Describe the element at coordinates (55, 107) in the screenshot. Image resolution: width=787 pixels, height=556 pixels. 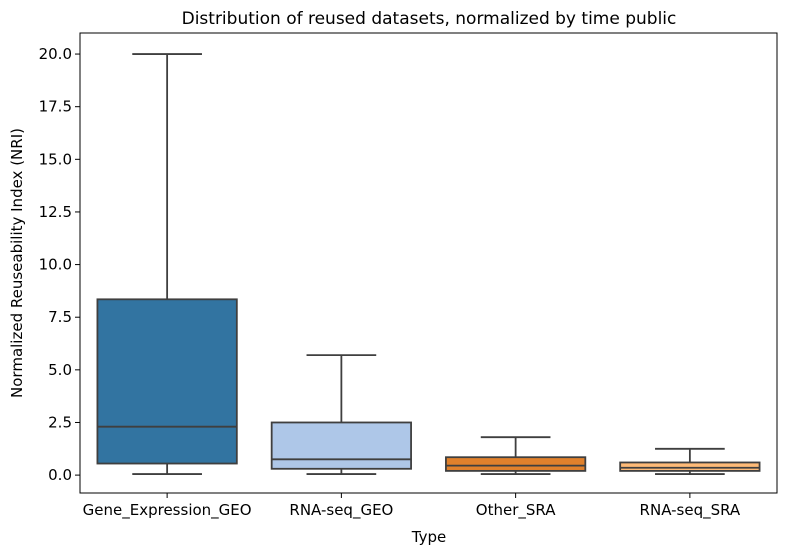
I see `y-tick-label: 17.5` at that location.